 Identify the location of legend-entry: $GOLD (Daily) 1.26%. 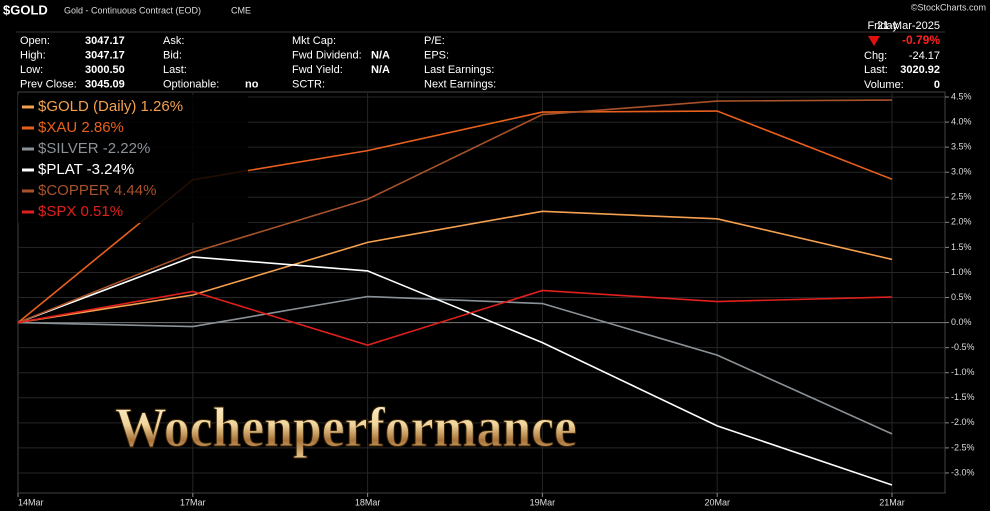
(110, 106).